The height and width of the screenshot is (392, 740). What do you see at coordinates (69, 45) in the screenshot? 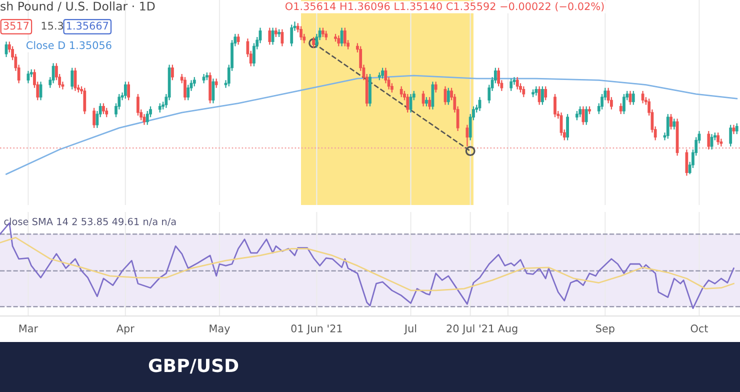
I see `annotation: Close D 1.35056` at bounding box center [69, 45].